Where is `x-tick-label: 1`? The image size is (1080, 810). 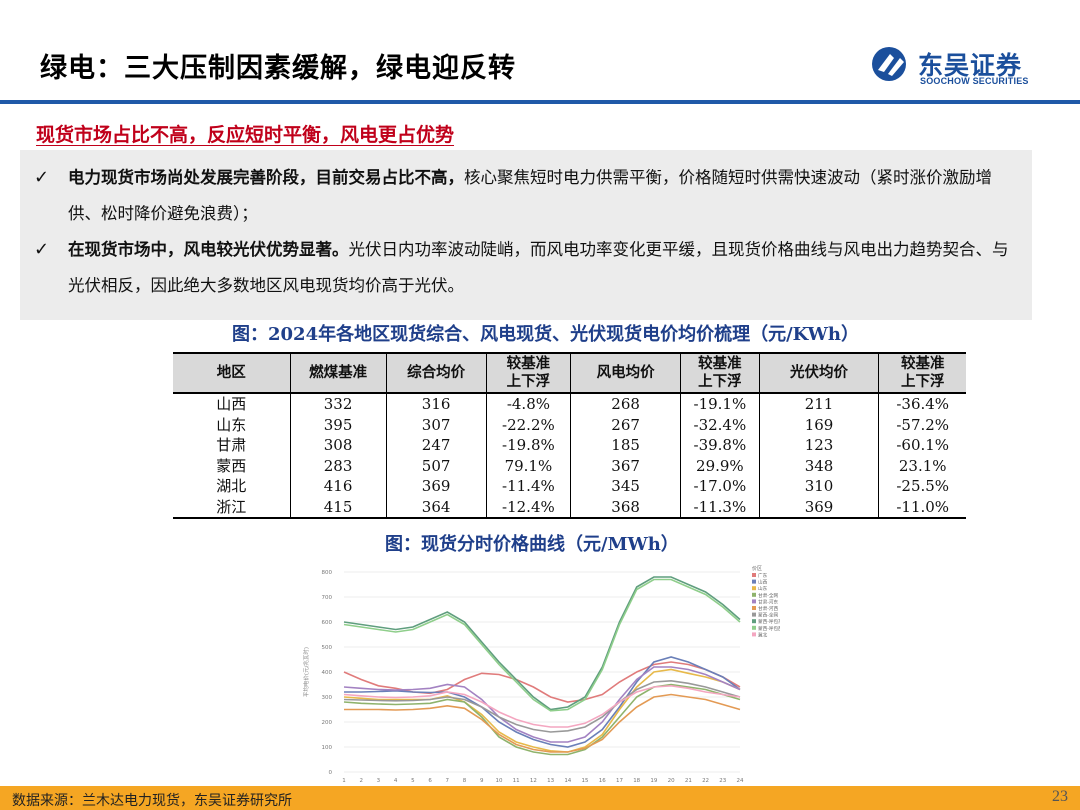 x-tick-label: 1 is located at coordinates (344, 781).